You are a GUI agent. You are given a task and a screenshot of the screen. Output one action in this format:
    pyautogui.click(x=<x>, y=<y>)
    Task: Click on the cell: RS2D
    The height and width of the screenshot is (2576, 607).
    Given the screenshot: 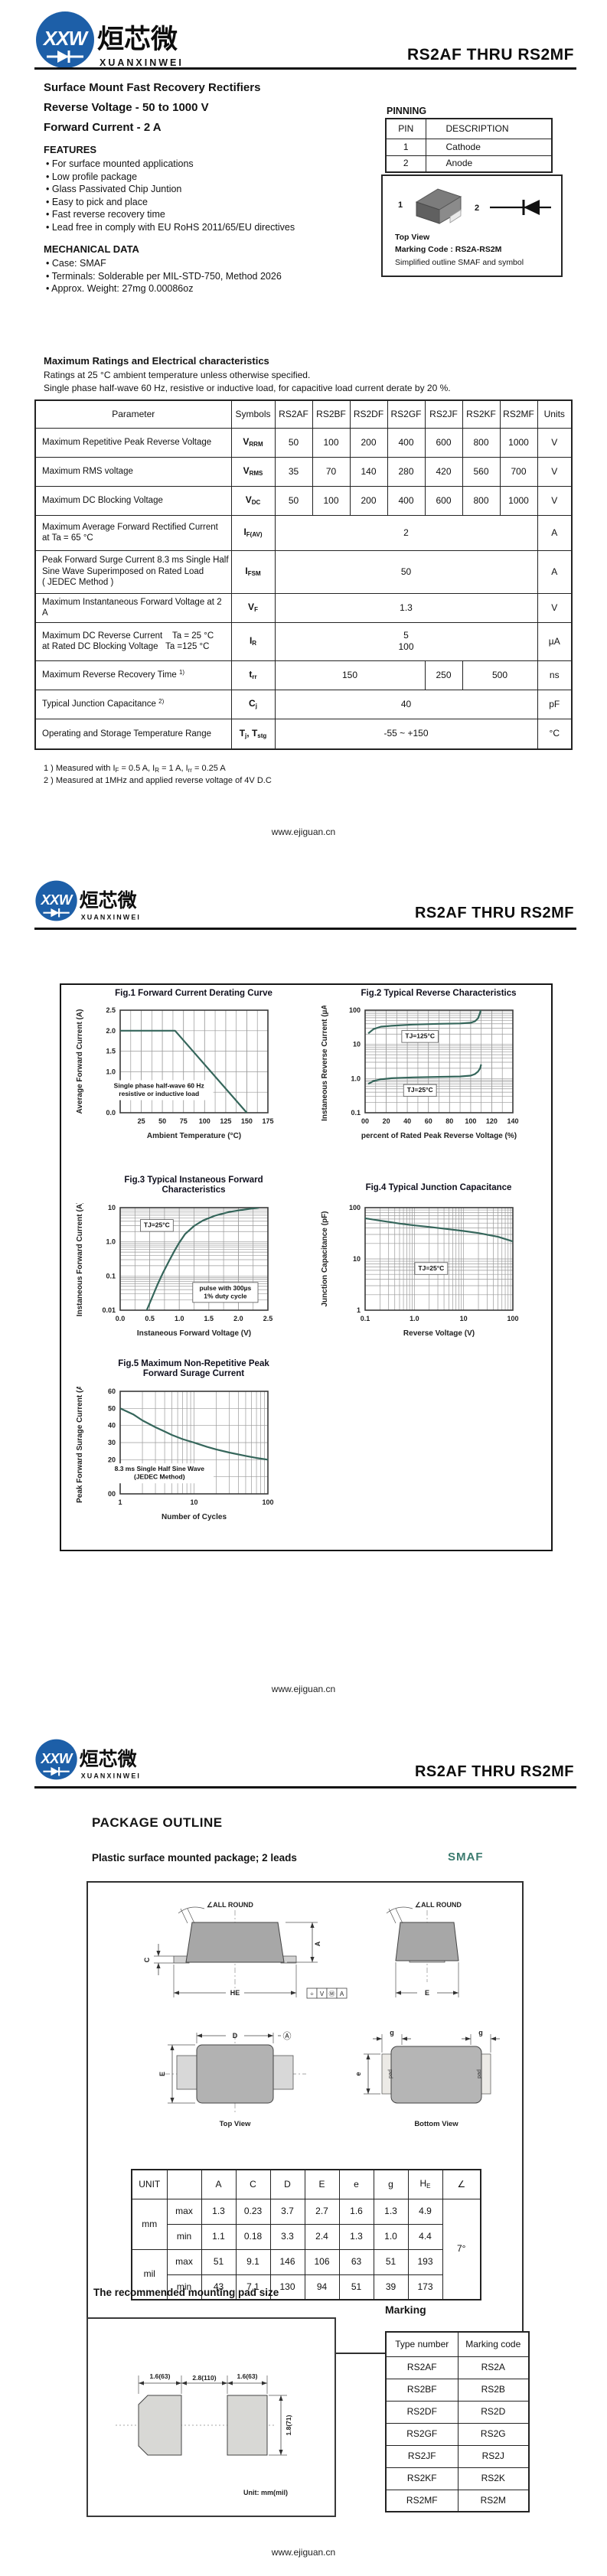 What is the action you would take?
    pyautogui.click(x=494, y=2412)
    